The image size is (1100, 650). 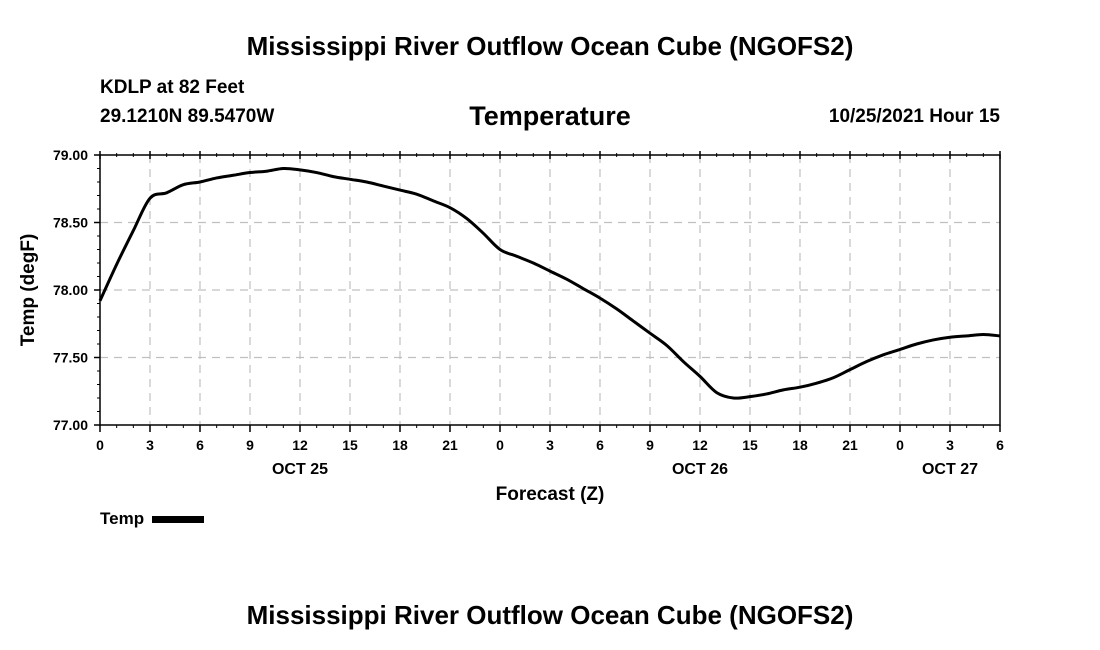 What do you see at coordinates (70, 155) in the screenshot?
I see `y-tick-label: 79.00` at bounding box center [70, 155].